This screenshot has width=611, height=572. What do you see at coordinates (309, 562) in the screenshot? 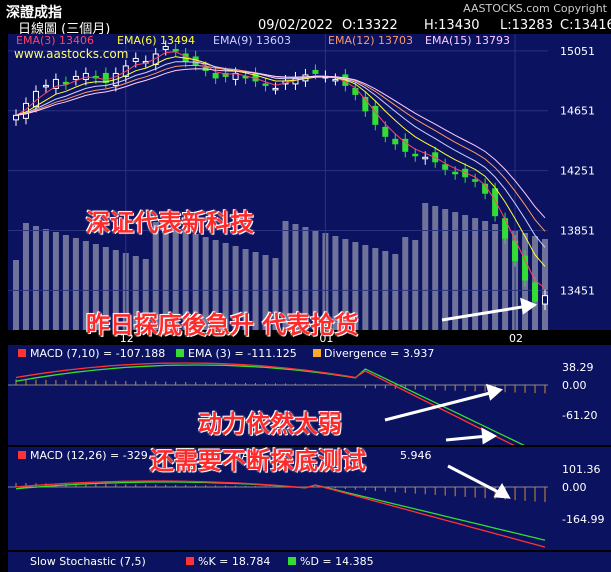
I see `stoch-panel` at bounding box center [309, 562].